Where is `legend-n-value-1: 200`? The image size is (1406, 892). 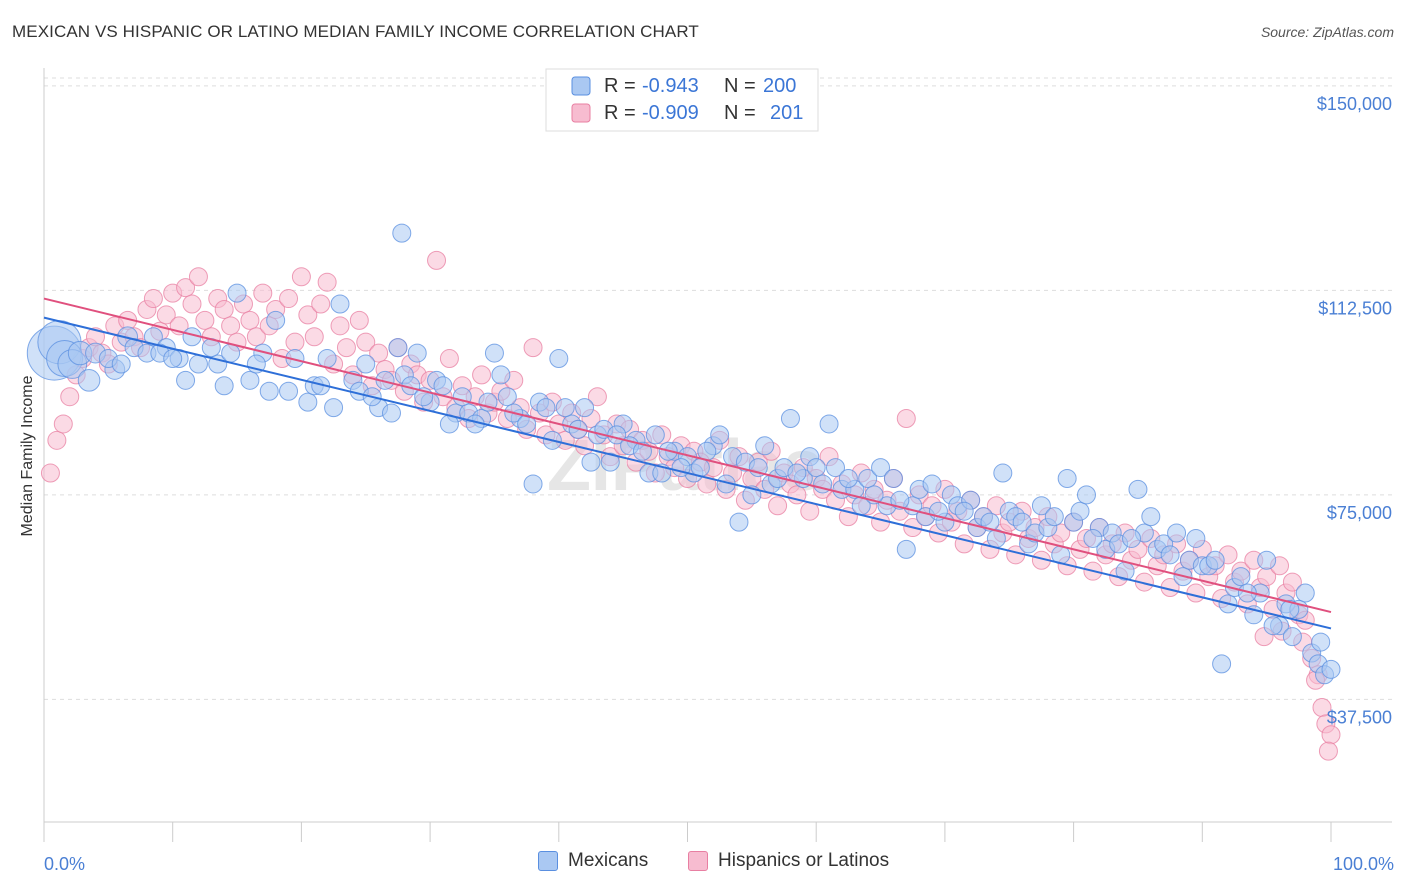
legend-n-value-1: 200 is located at coordinates (779, 86).